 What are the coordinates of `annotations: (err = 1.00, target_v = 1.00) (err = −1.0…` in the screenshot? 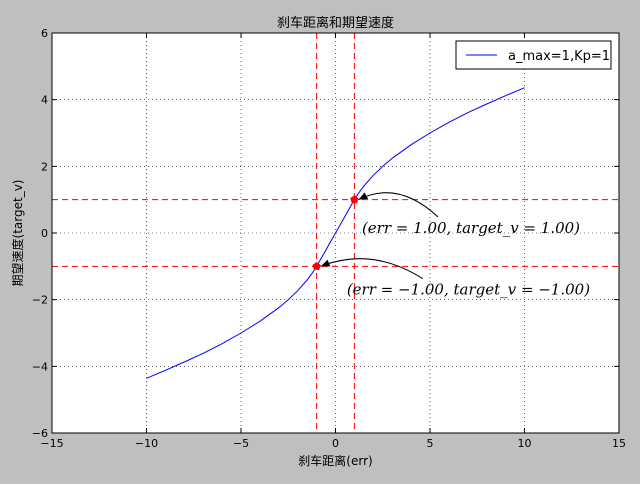 It's located at (455, 245).